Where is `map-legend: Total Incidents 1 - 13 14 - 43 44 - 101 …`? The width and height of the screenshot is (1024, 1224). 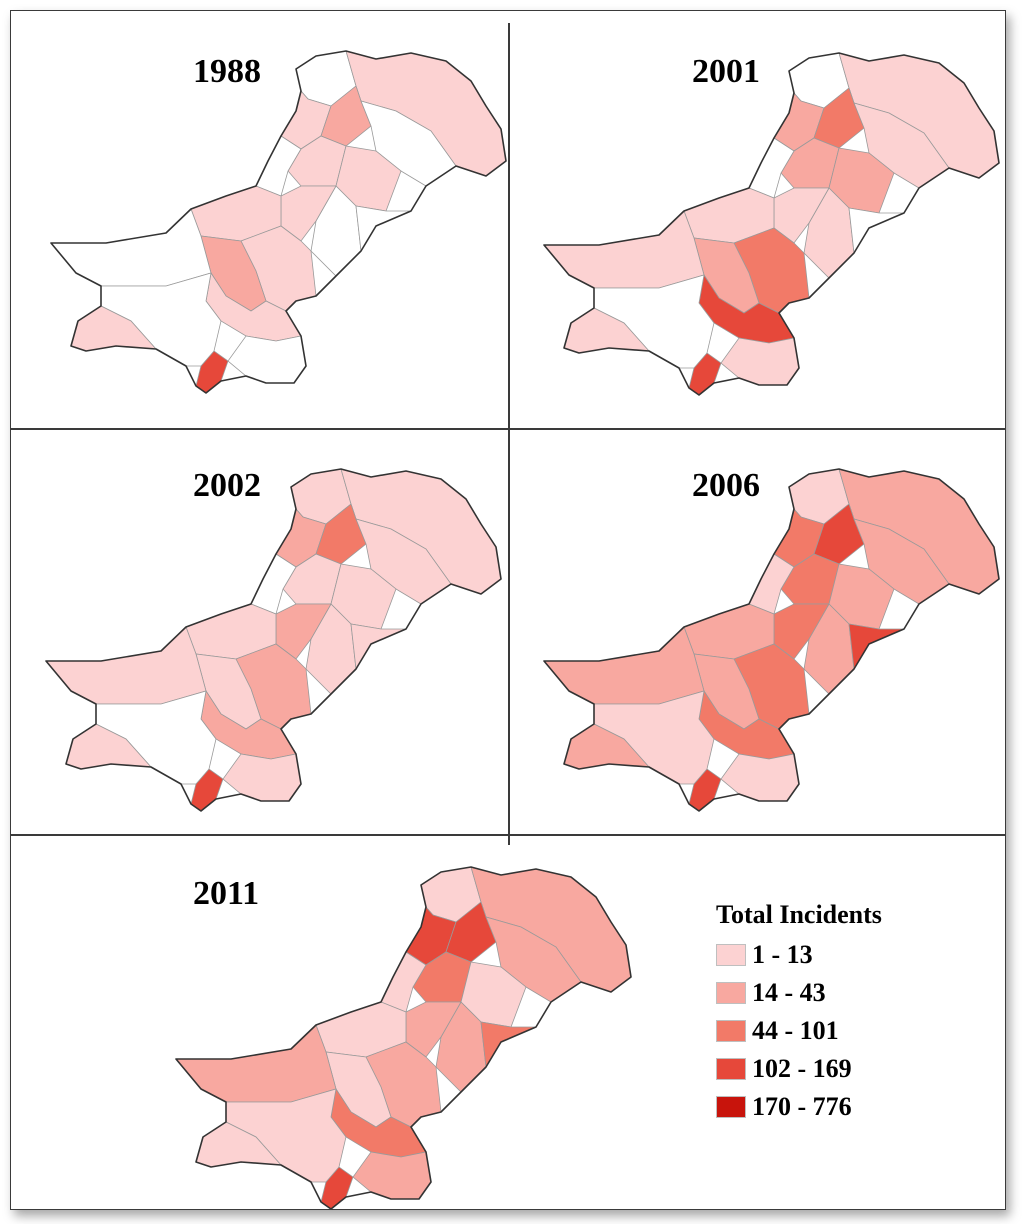 map-legend: Total Incidents 1 - 13 14 - 43 44 - 101 … is located at coordinates (799, 1013).